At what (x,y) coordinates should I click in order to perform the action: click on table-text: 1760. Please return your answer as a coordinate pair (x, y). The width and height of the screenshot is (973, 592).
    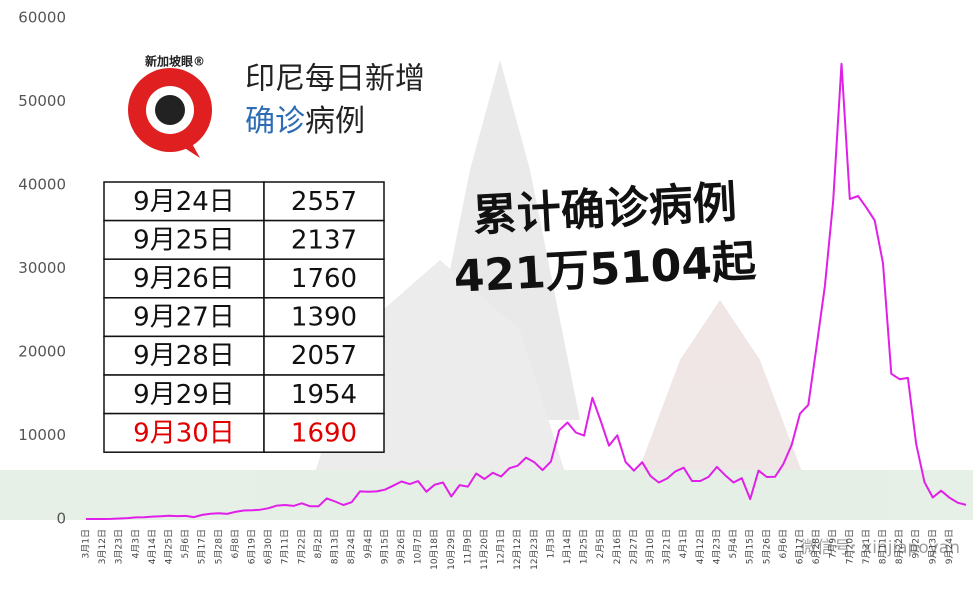
    Looking at the image, I should click on (324, 279).